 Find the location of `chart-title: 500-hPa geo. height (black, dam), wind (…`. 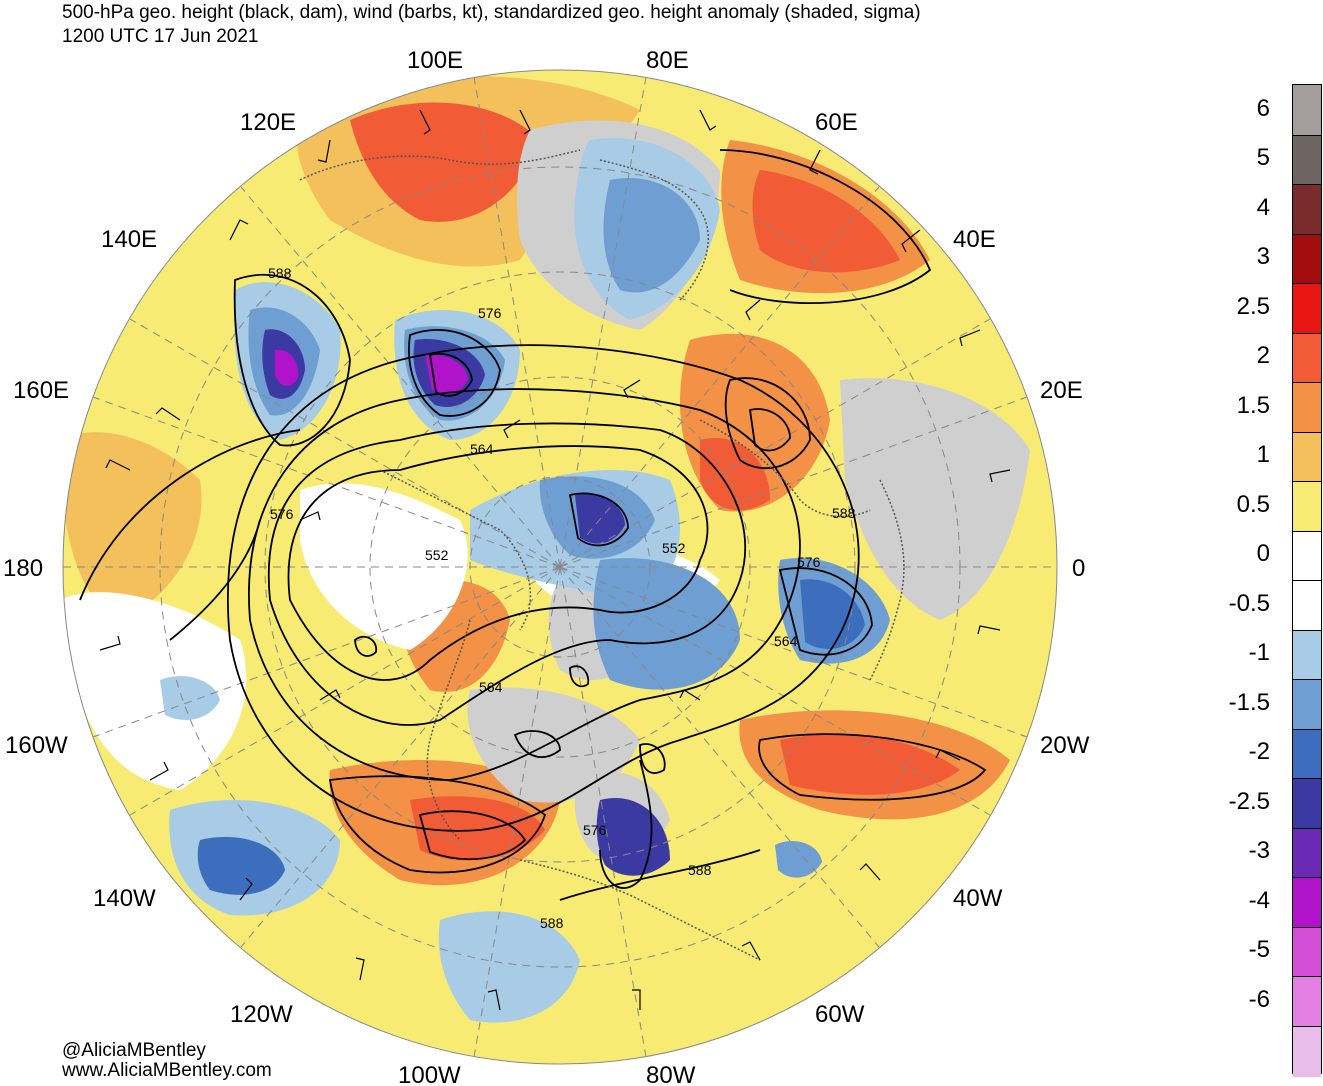

chart-title: 500-hPa geo. height (black, dam), wind (… is located at coordinates (491, 12).